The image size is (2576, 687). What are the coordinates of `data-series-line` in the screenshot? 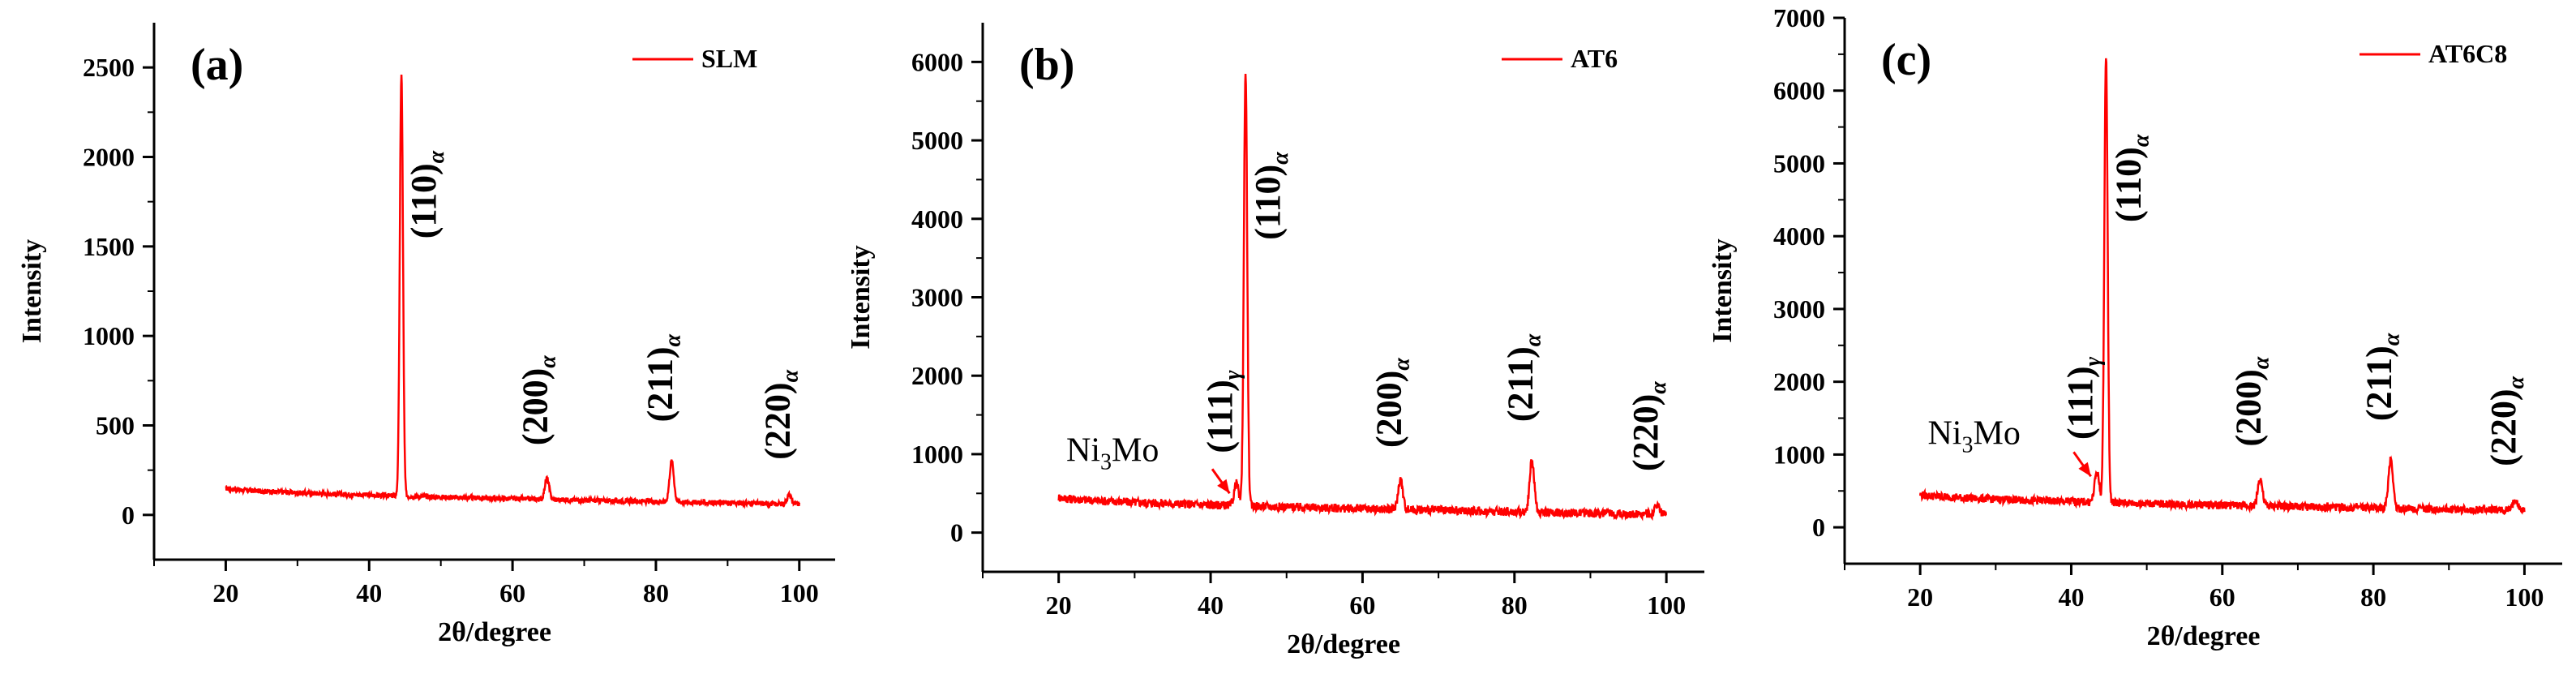 It's located at (513, 291).